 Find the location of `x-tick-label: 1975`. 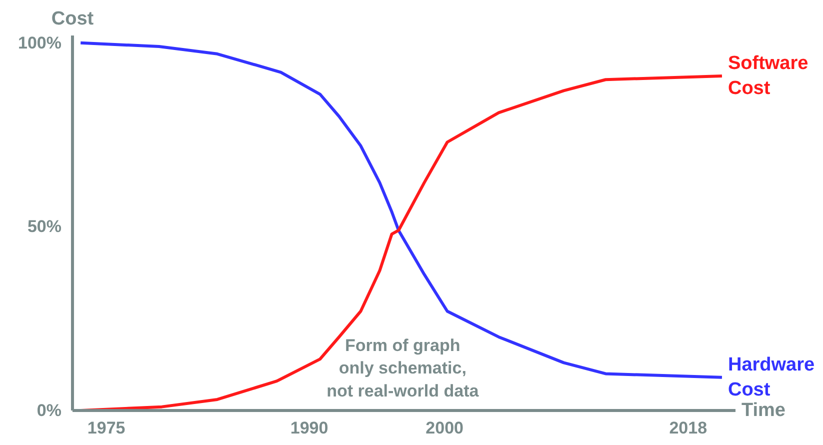

x-tick-label: 1975 is located at coordinates (106, 428).